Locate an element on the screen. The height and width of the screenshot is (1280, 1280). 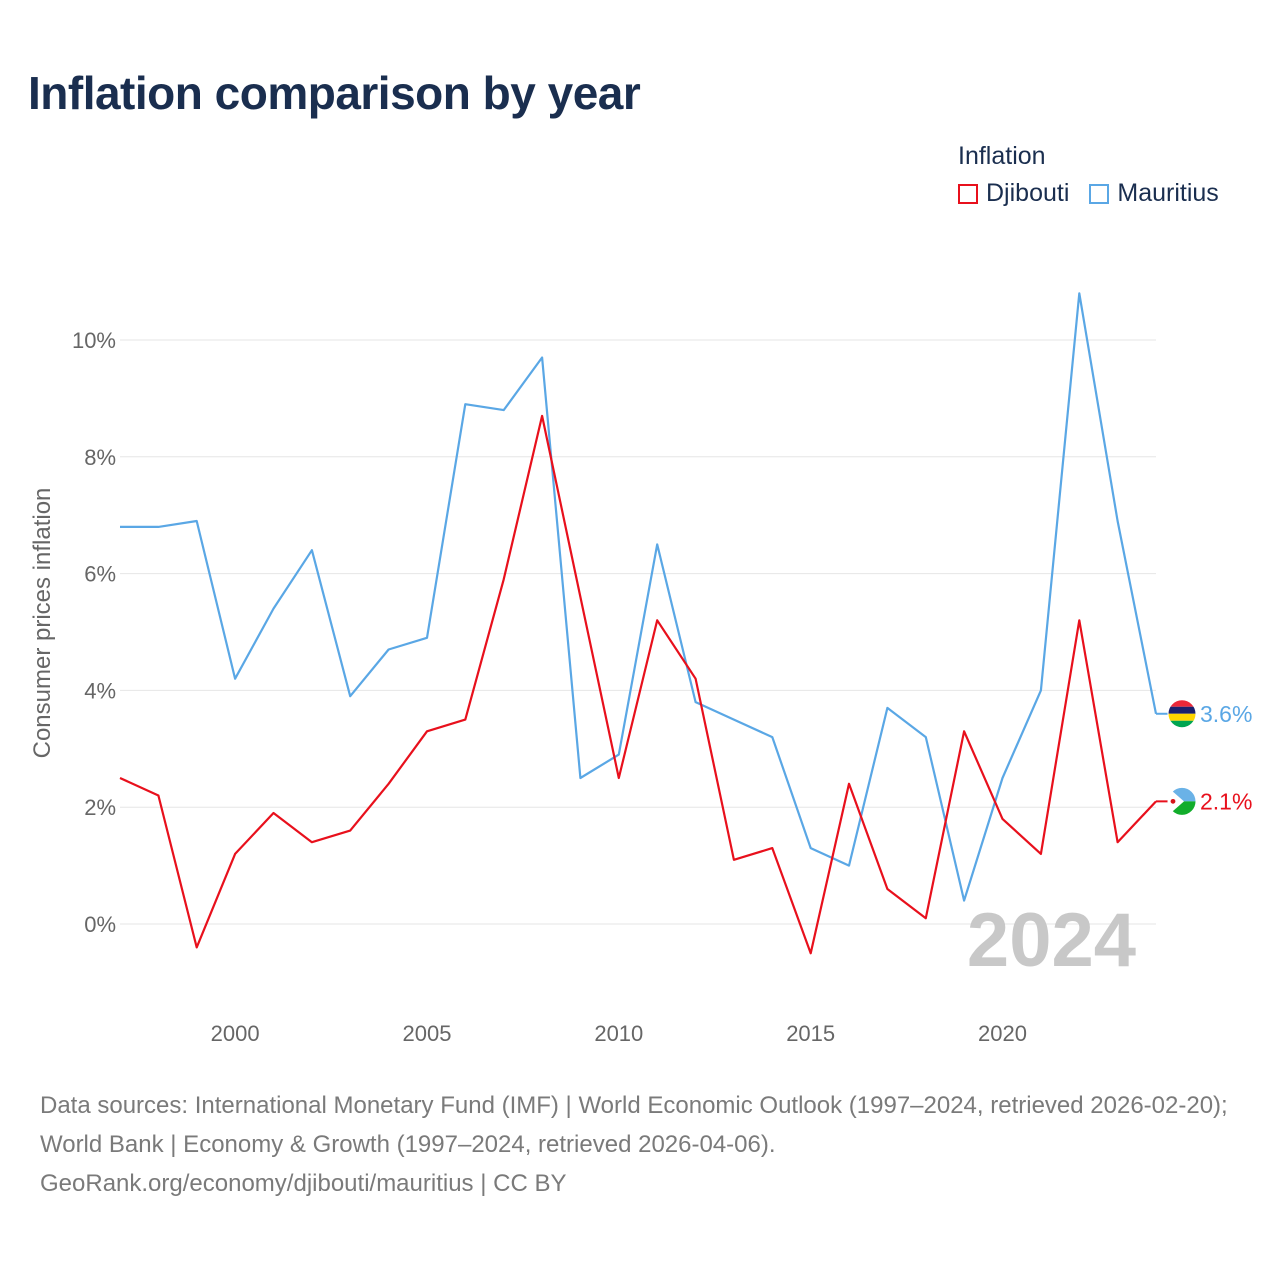
djibouti-flag-icon is located at coordinates (1182, 801).